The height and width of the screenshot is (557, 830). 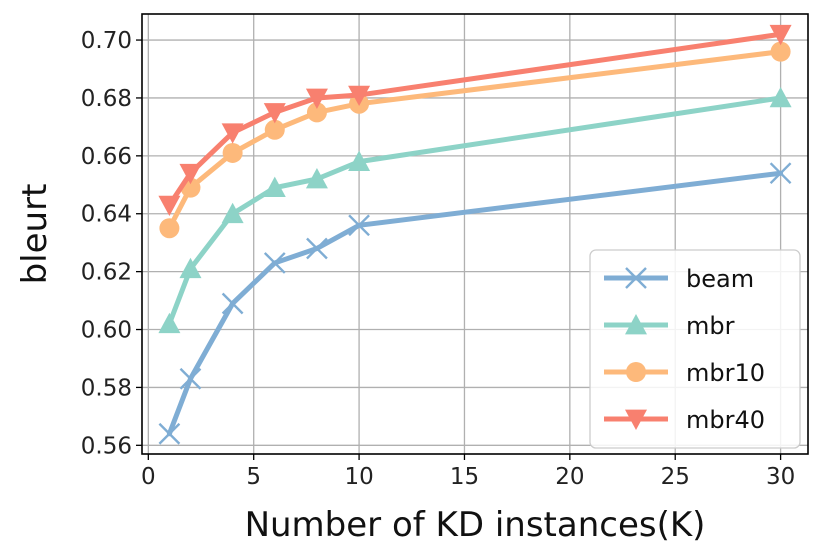 I want to click on legend: beam mbr mbr10 mbr40, so click(x=695, y=349).